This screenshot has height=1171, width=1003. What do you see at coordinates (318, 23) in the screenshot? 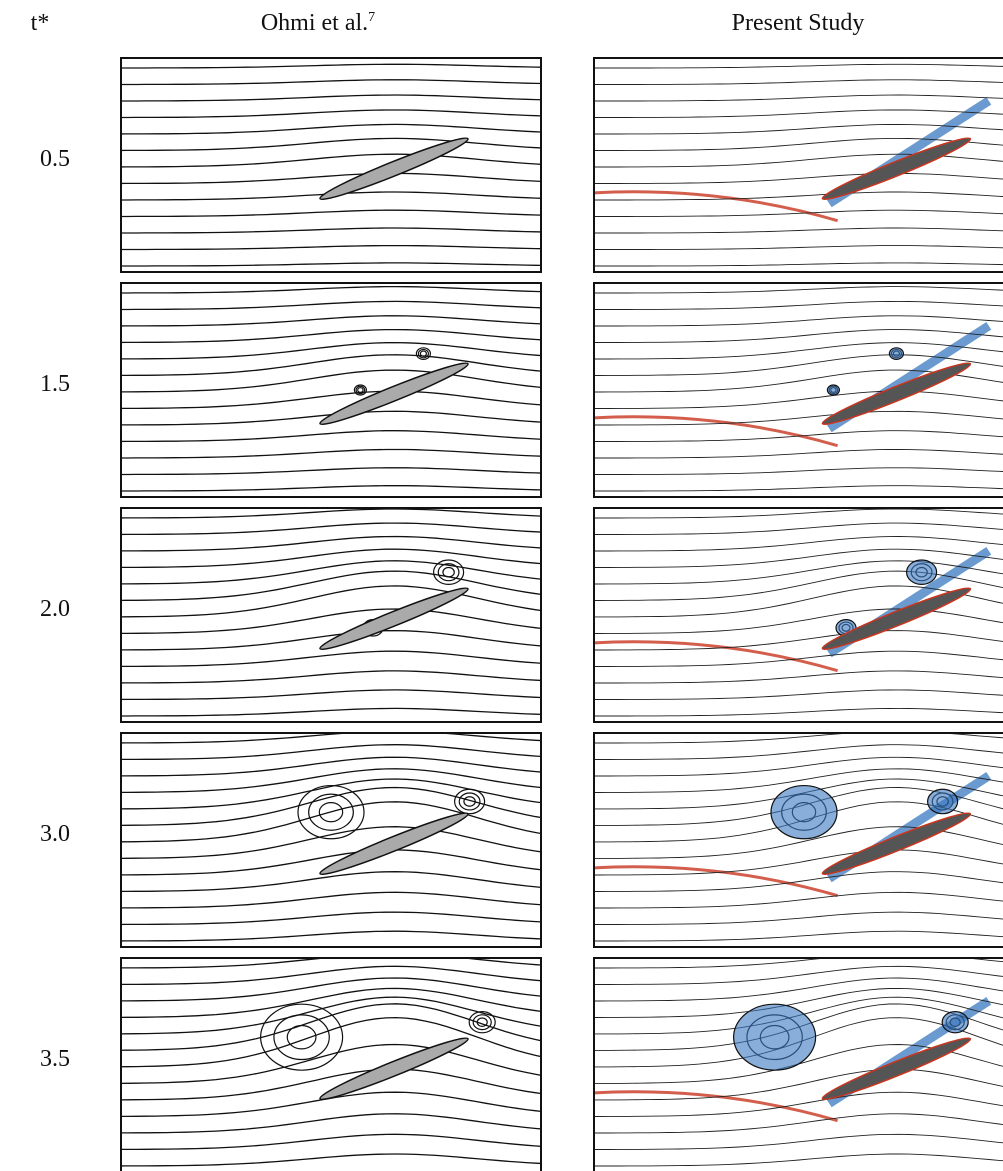
I see `left-title: Ohmi et al.7` at bounding box center [318, 23].